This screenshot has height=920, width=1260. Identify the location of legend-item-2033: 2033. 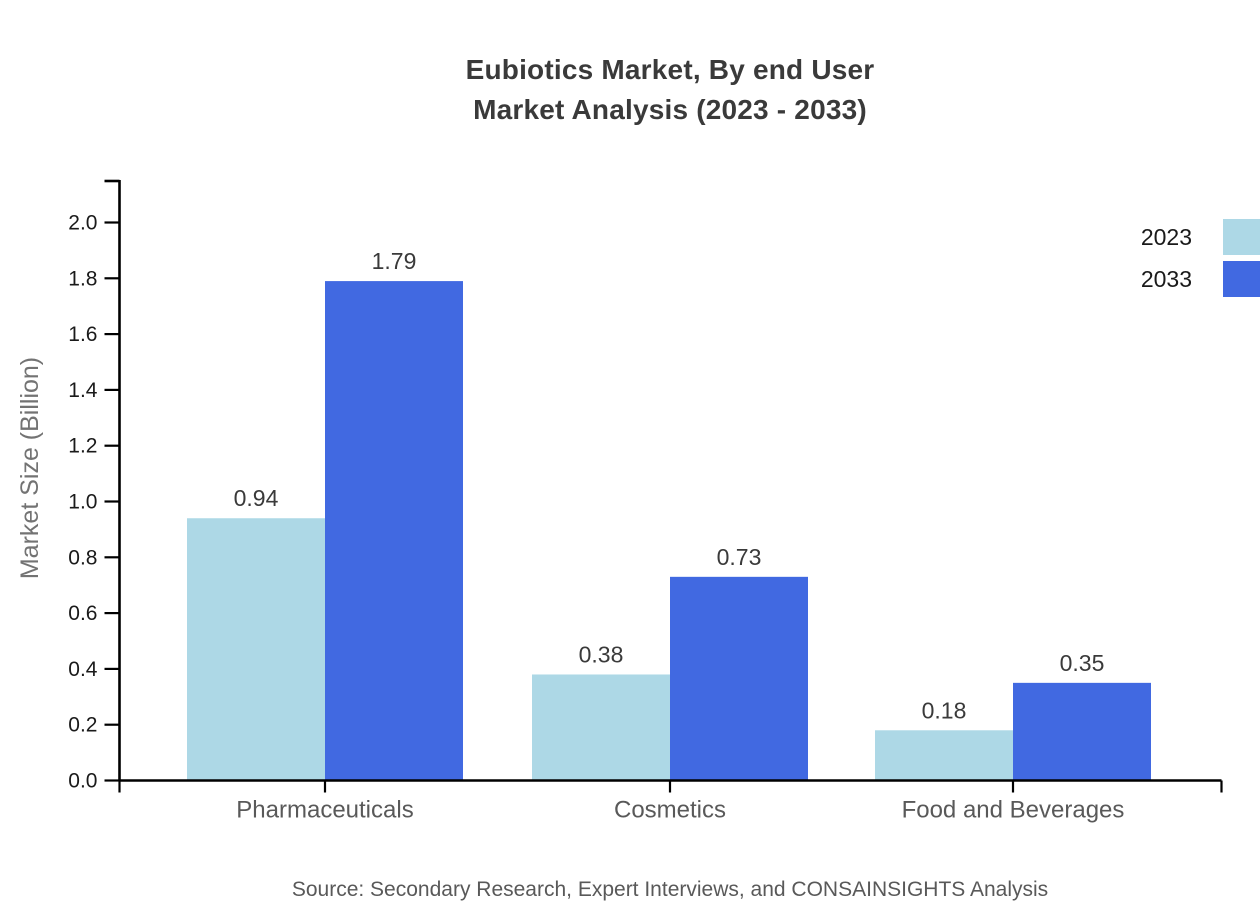
(1200, 279).